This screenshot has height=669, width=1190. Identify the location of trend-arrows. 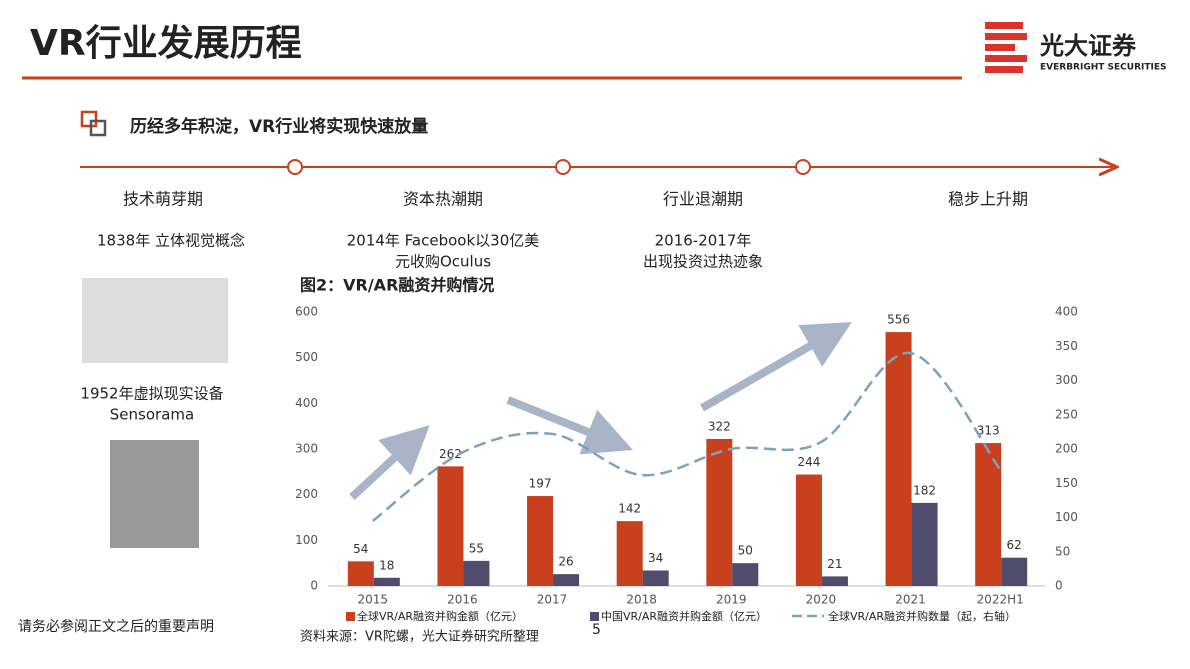
(600, 411).